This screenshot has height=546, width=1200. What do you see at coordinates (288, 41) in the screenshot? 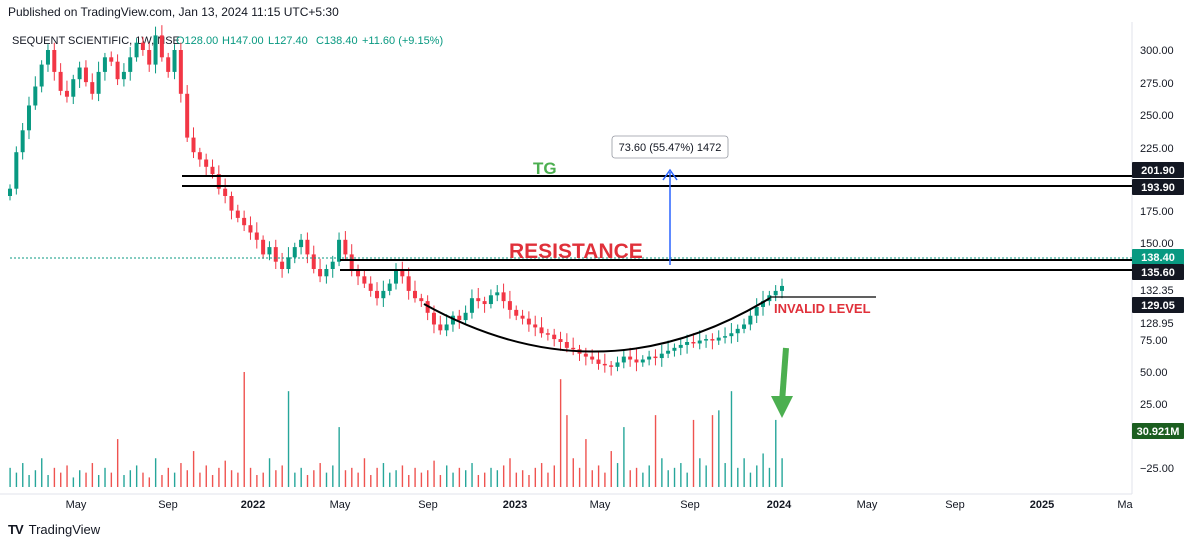
I see `legend-low: L127.40` at bounding box center [288, 41].